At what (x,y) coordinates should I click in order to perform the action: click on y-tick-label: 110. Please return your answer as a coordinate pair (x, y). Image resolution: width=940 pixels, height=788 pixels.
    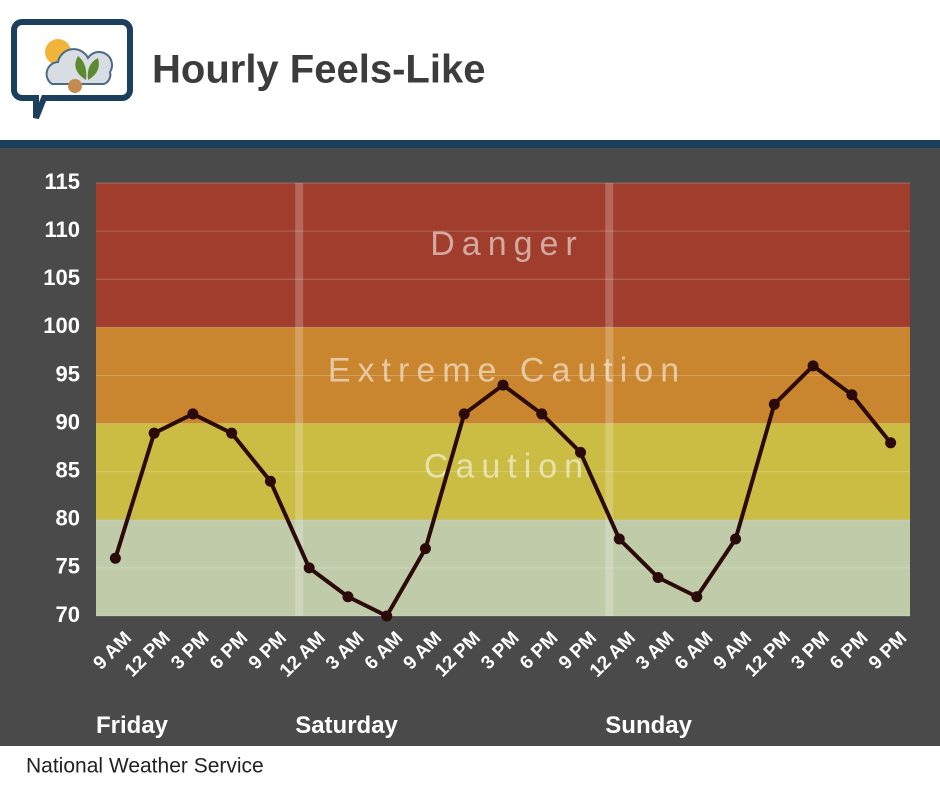
    Looking at the image, I should click on (63, 229).